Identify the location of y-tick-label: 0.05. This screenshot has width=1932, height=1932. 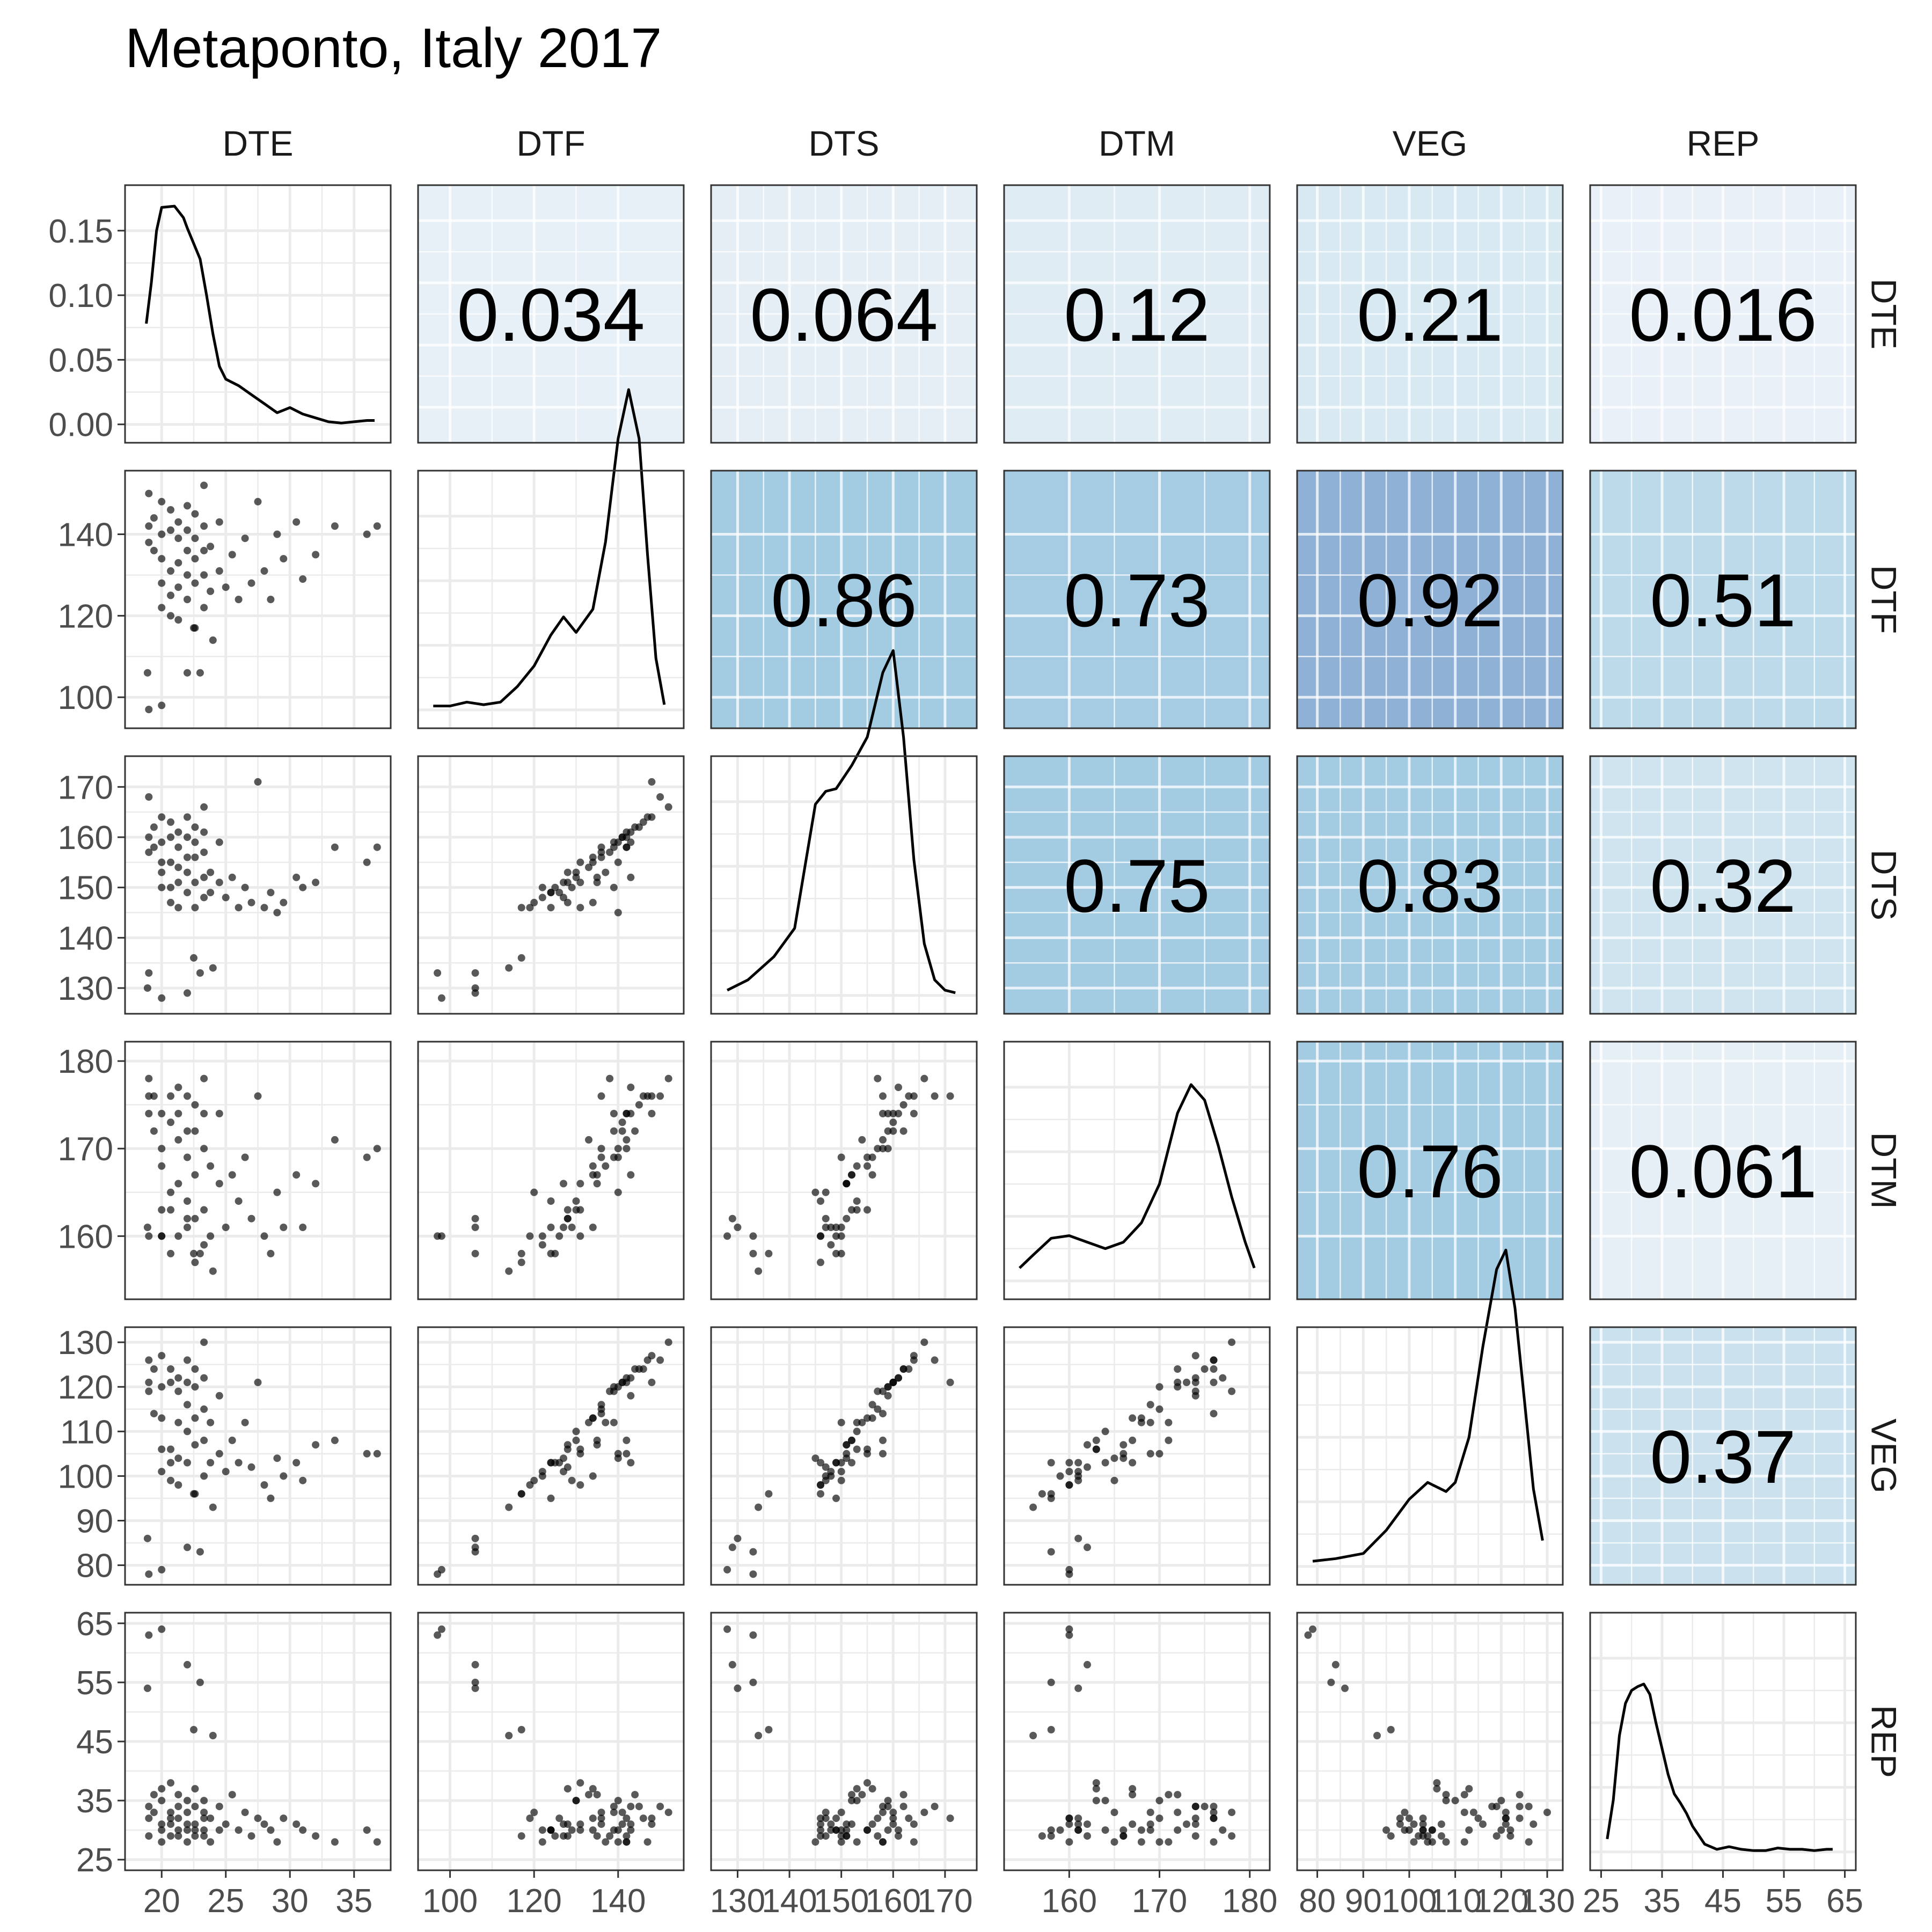
(80, 360).